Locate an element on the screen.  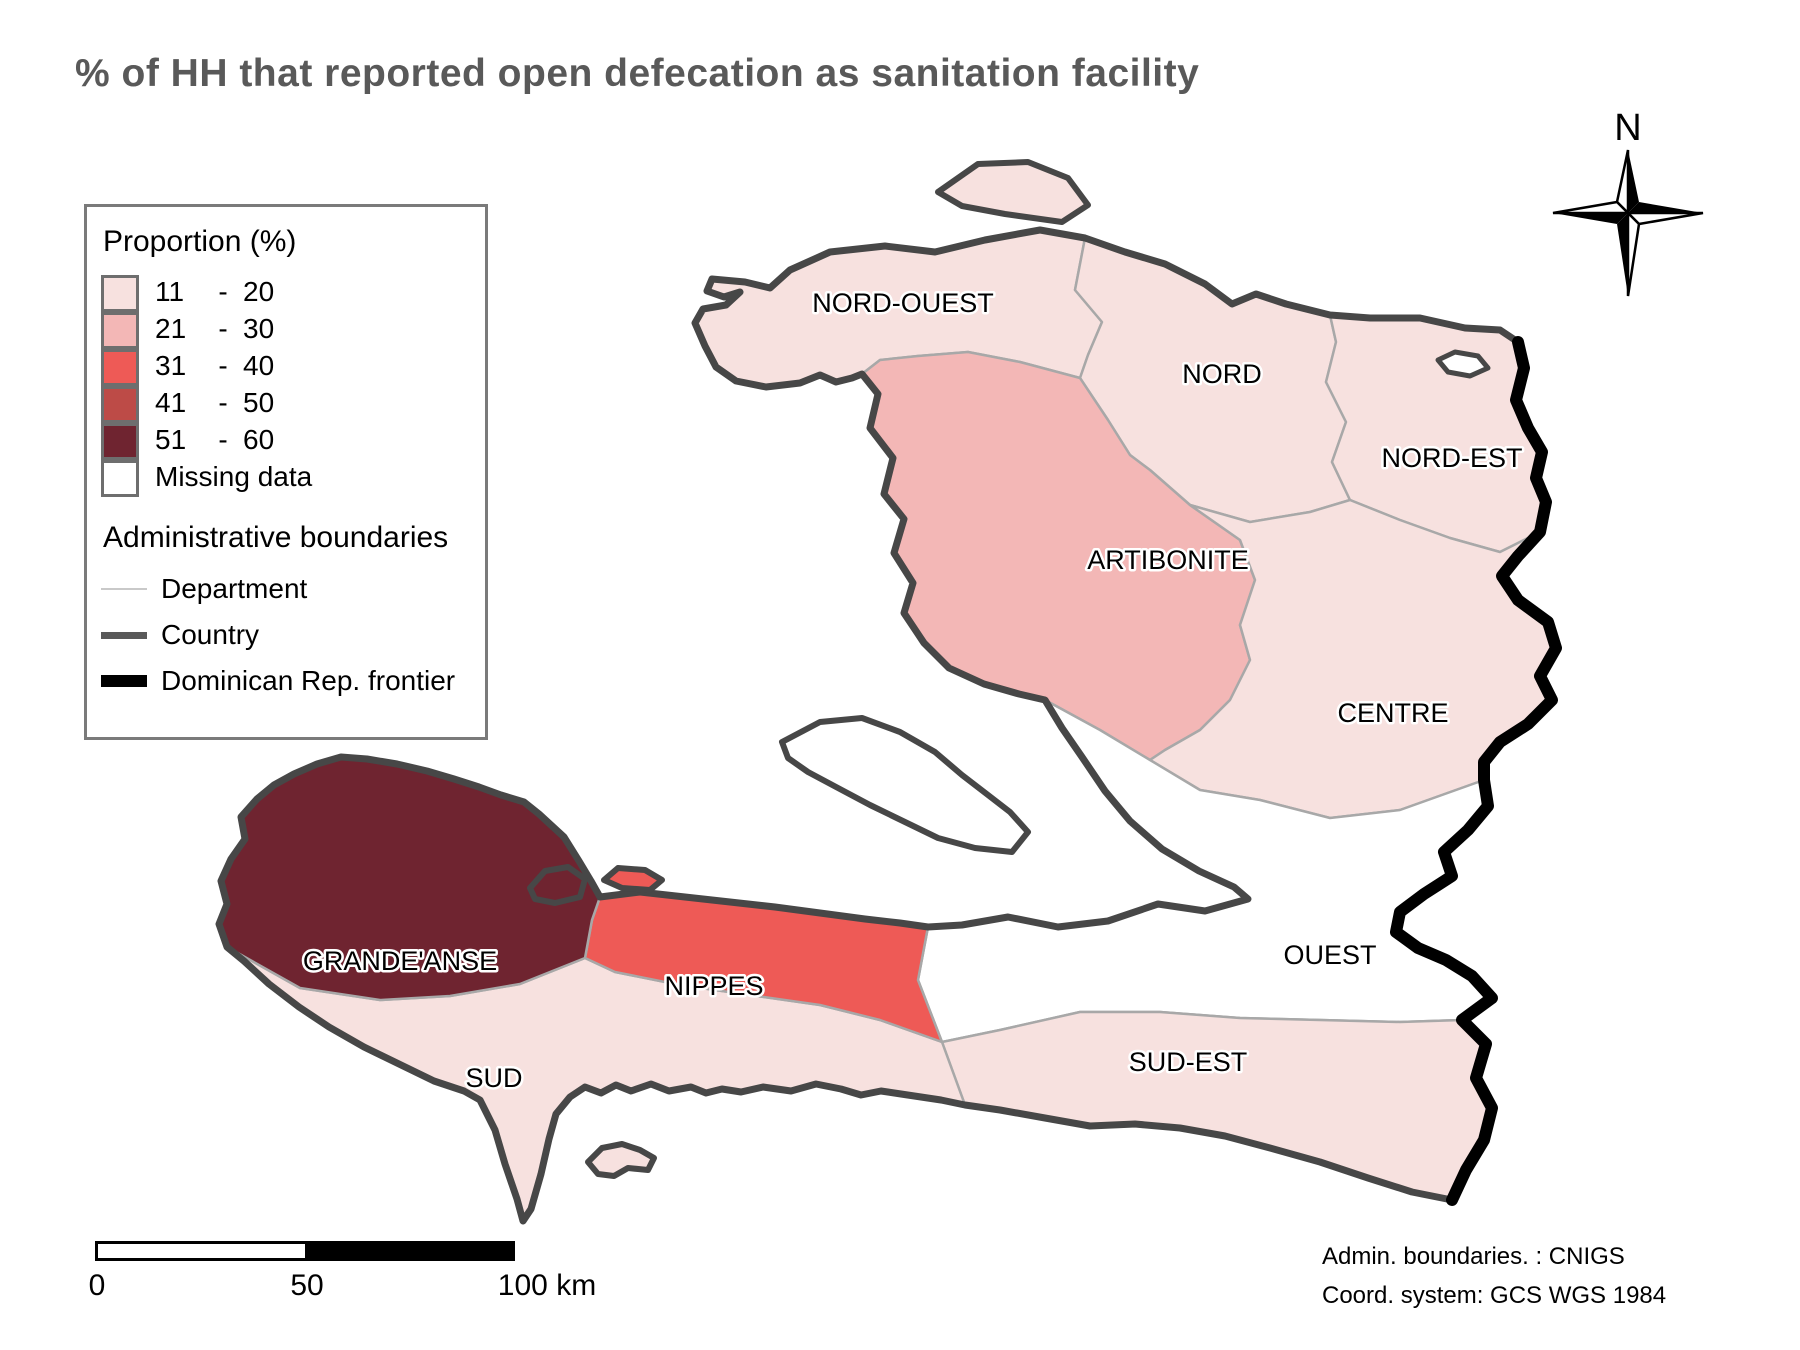
label-nord: NORD is located at coordinates (1222, 374).